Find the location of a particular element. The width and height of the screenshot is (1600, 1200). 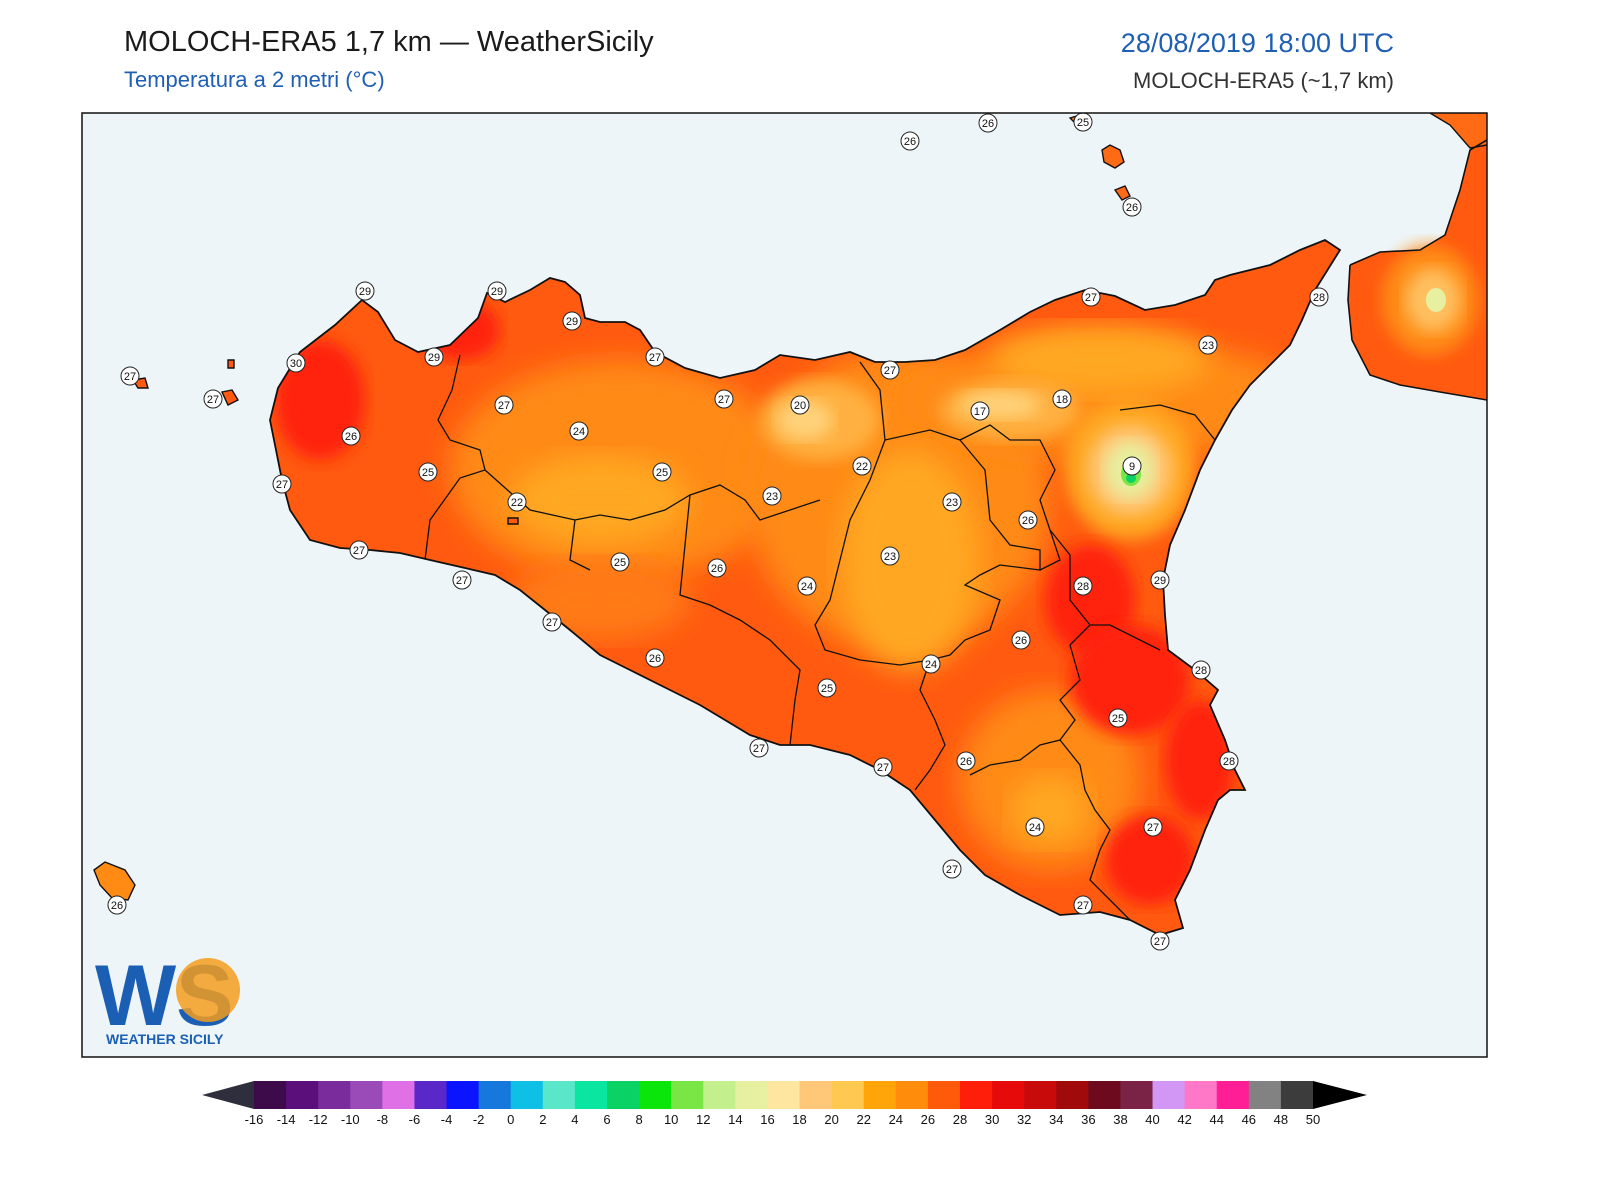

colorbar-tick-label: 42 is located at coordinates (1184, 1119).